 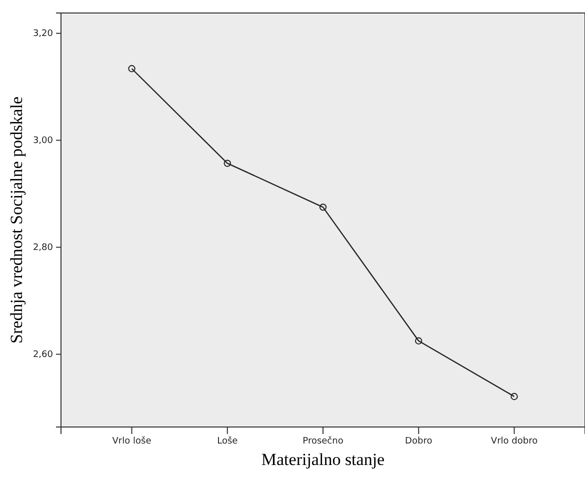 What do you see at coordinates (323, 440) in the screenshot?
I see `x-tick-label: Prosečno` at bounding box center [323, 440].